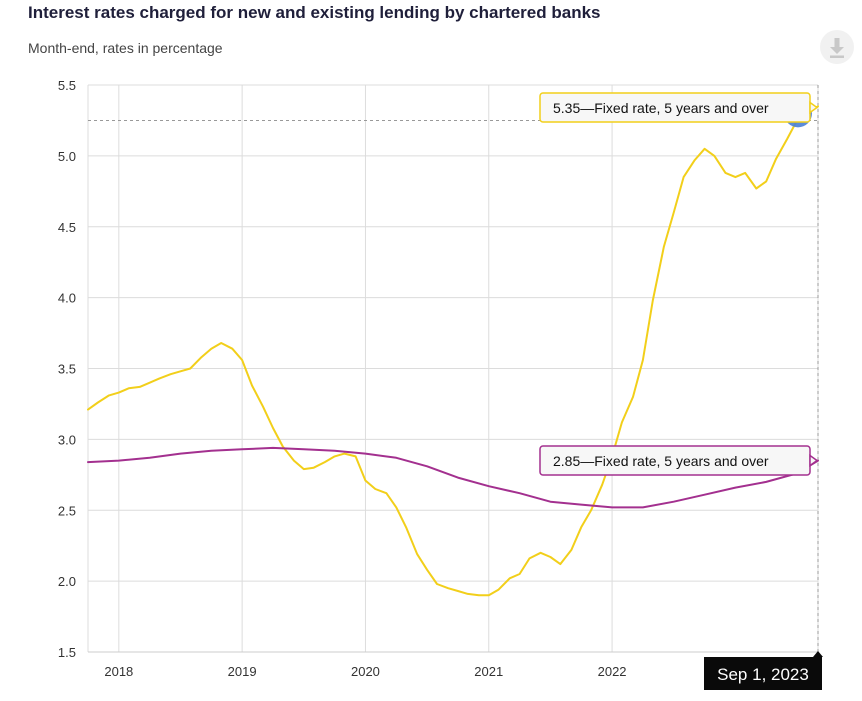 Image resolution: width=862 pixels, height=701 pixels. Describe the element at coordinates (488, 671) in the screenshot. I see `x-tick-label: 2021` at that location.